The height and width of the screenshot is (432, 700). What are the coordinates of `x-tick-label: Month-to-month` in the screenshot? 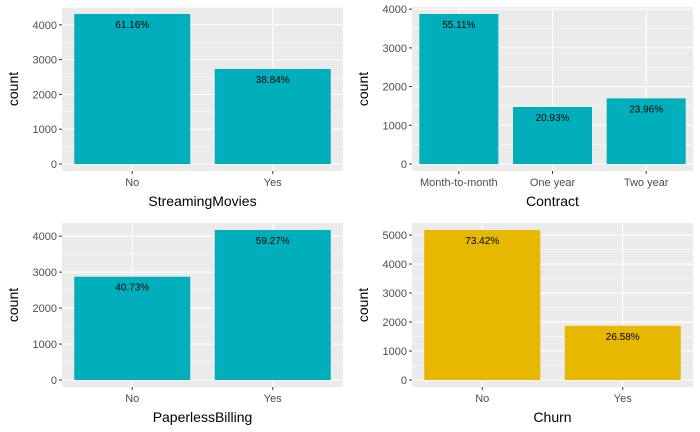 It's located at (459, 183).